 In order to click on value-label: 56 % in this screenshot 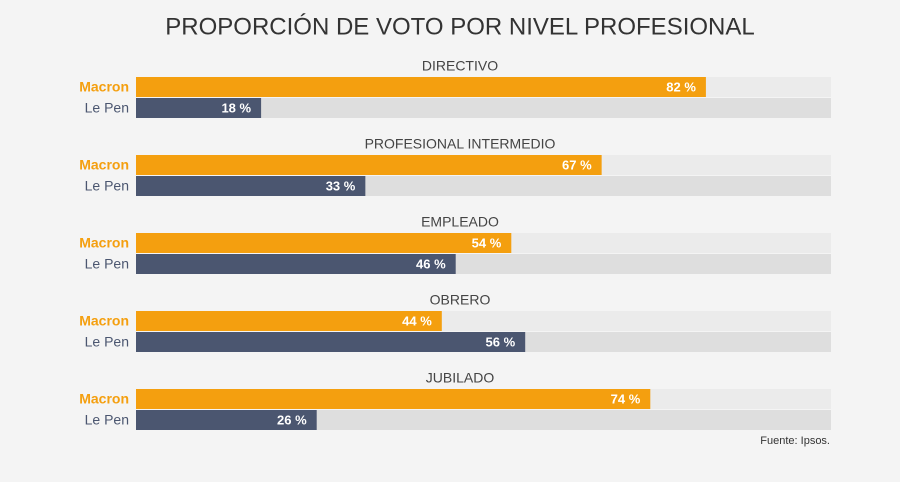, I will do `click(501, 341)`.